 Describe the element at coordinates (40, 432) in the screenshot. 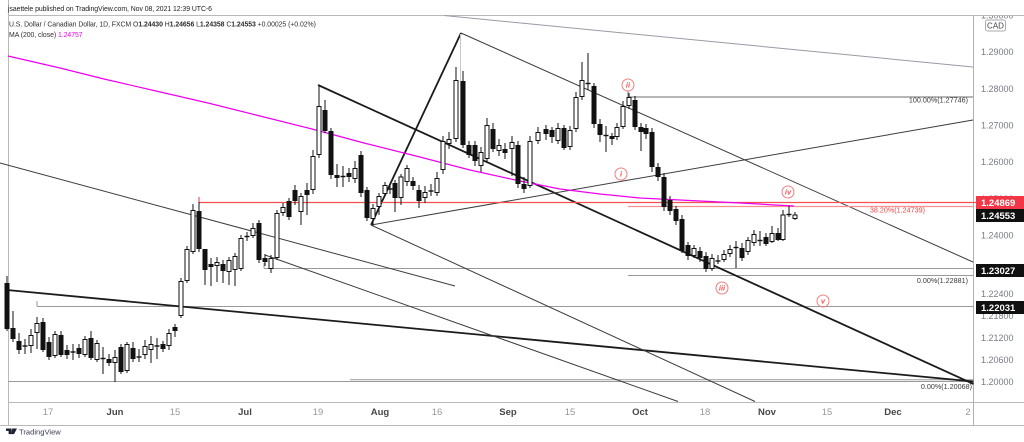

I see `svg-text: TradingView` at that location.